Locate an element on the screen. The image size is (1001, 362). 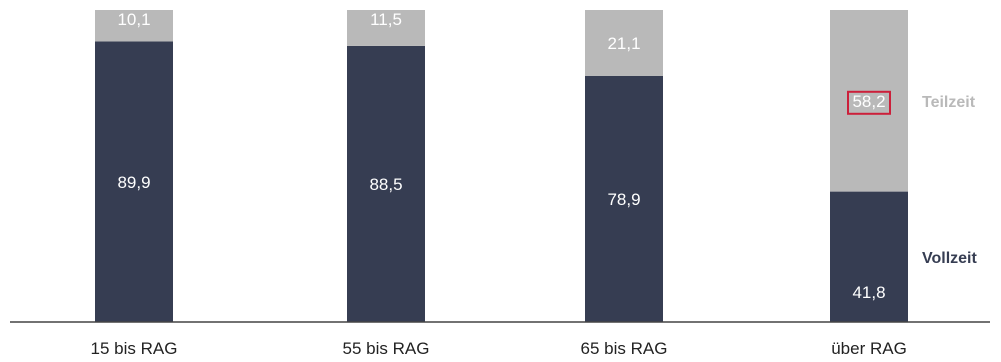
data-label-vollzeit-65-bis-rag: 78,9 is located at coordinates (623, 199).